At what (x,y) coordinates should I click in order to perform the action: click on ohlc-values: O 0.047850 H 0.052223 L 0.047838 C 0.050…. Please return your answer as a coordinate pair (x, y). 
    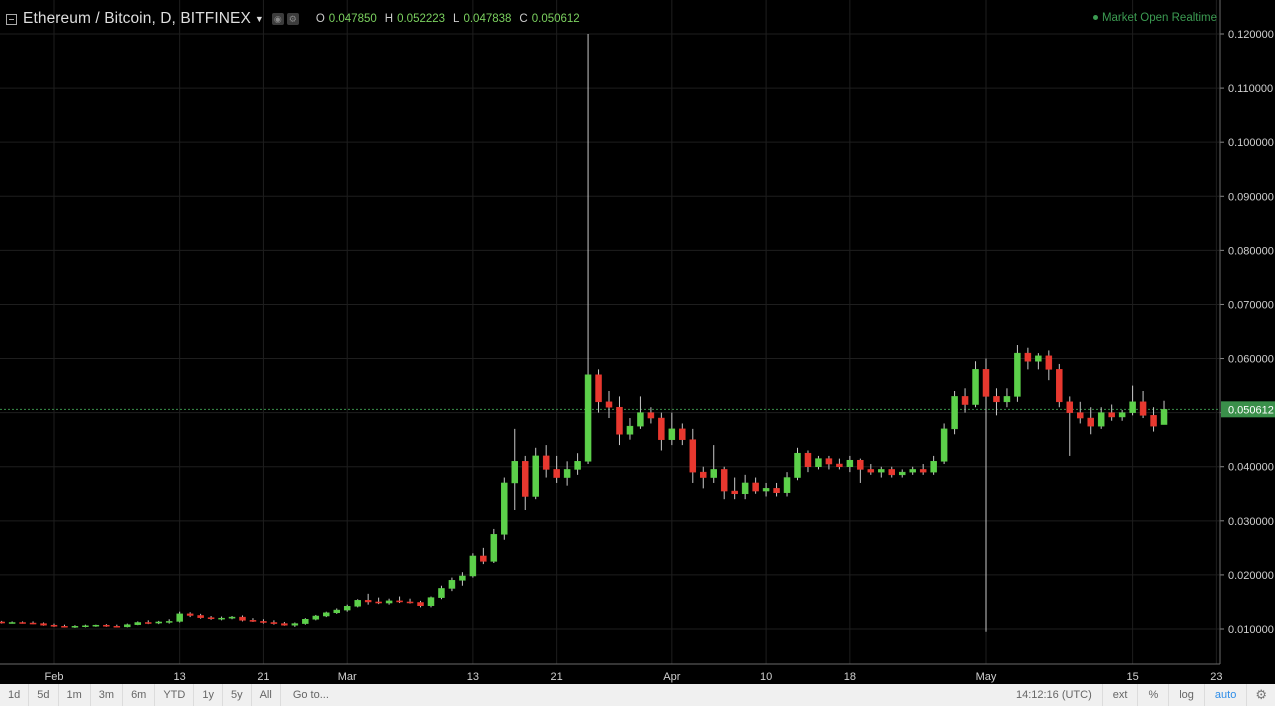
    Looking at the image, I should click on (452, 19).